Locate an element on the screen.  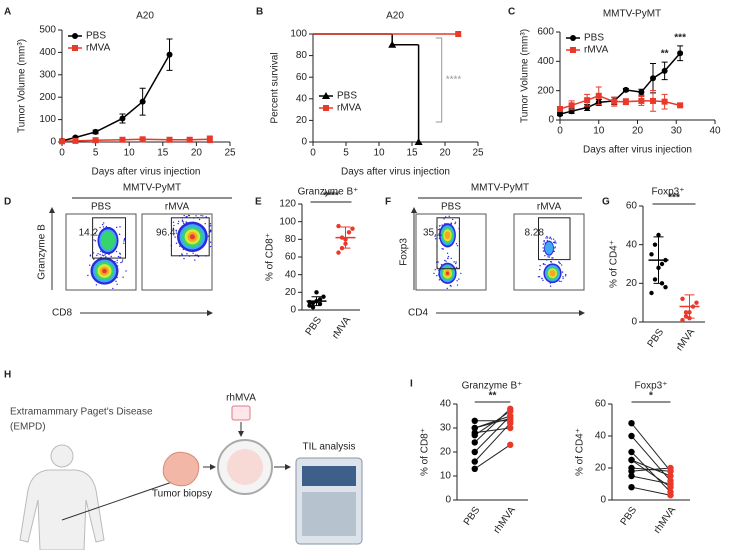
y-axis-label: Tumor Volume (mm³) is located at coordinates (22, 86).